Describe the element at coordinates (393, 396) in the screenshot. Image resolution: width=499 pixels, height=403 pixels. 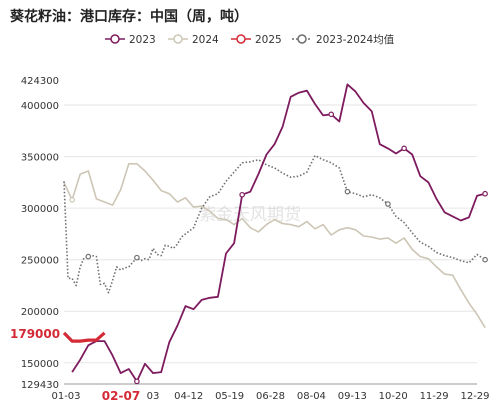
I see `x-tick-label: 10-20` at that location.